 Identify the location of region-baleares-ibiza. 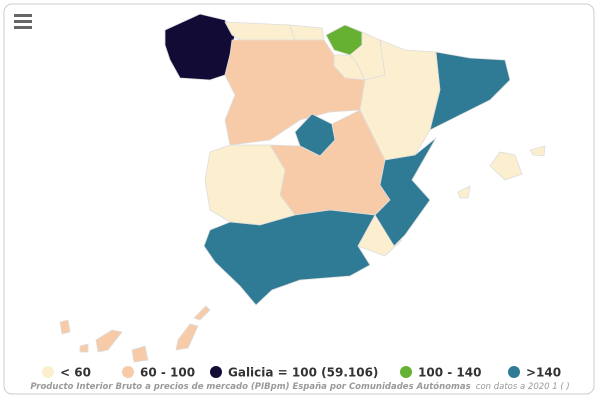
(464, 192).